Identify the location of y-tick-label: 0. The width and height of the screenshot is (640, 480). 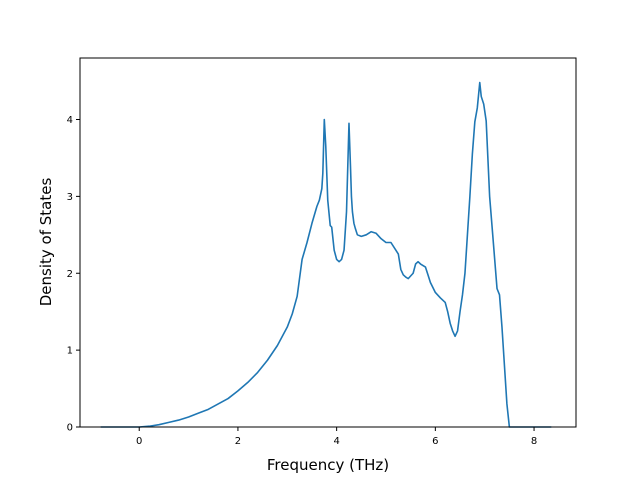
(70, 428).